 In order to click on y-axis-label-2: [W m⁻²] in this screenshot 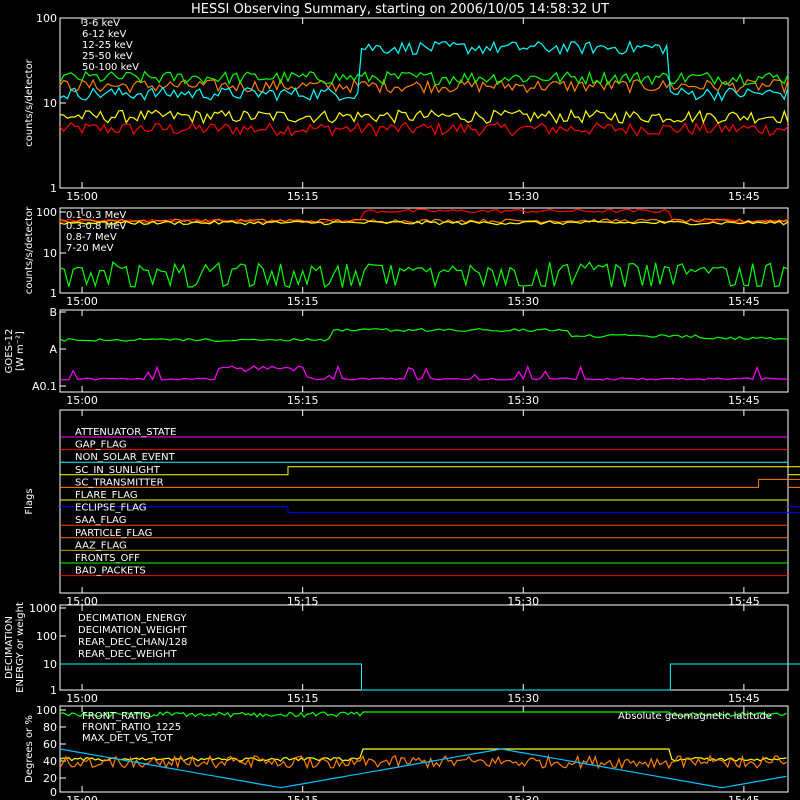, I will do `click(20, 351)`.